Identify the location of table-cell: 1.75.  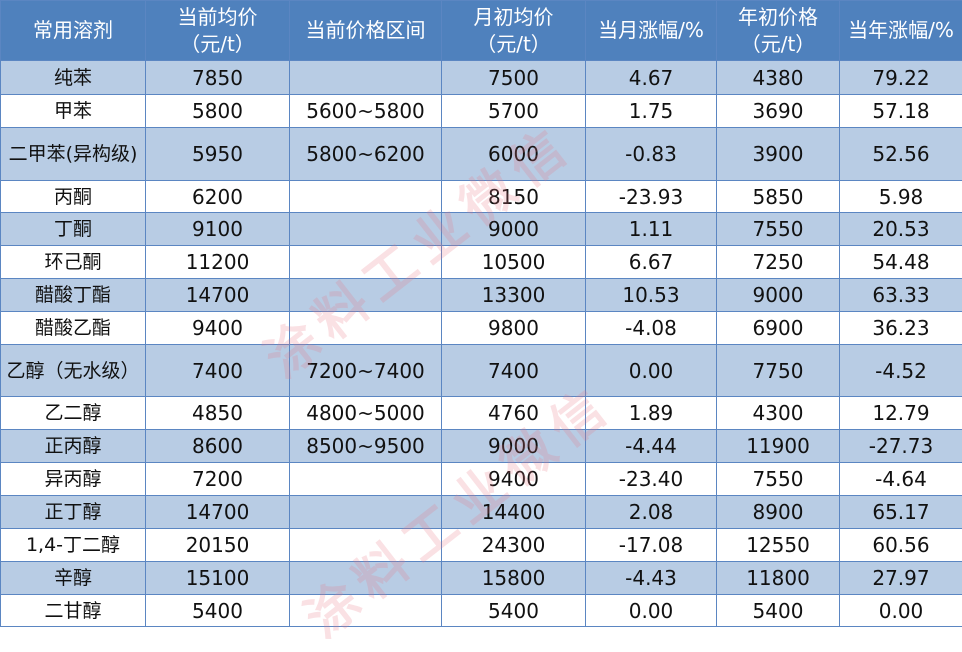
(651, 111).